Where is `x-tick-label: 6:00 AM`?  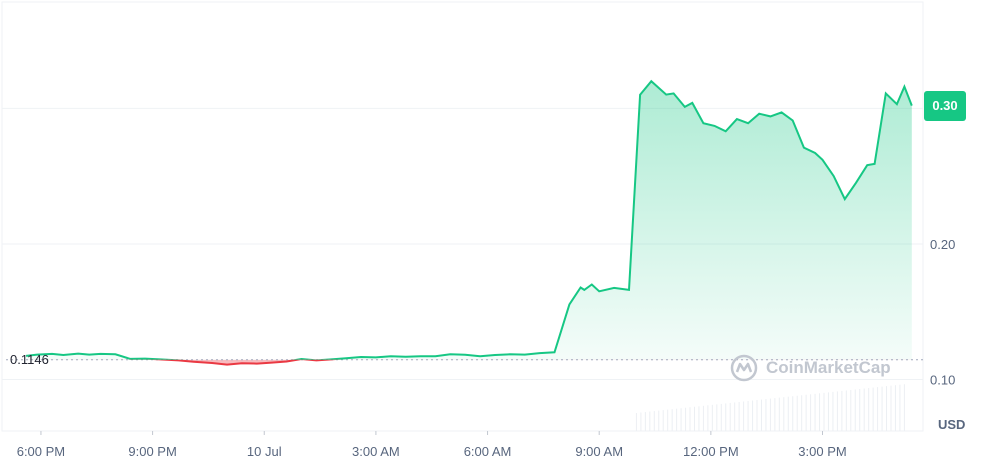 x-tick-label: 6:00 AM is located at coordinates (488, 451).